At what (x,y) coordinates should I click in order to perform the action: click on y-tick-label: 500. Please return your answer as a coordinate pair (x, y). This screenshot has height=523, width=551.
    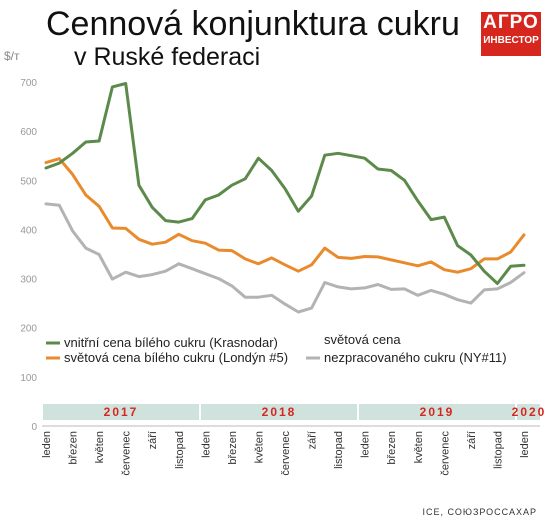
    Looking at the image, I should click on (28, 181).